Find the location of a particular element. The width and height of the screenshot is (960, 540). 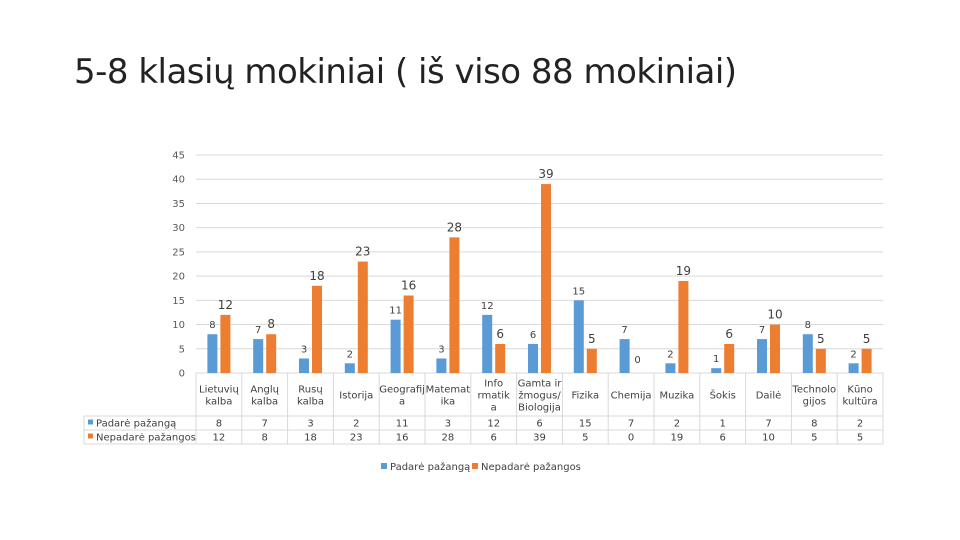

y-tick-label: 20 is located at coordinates (178, 277).